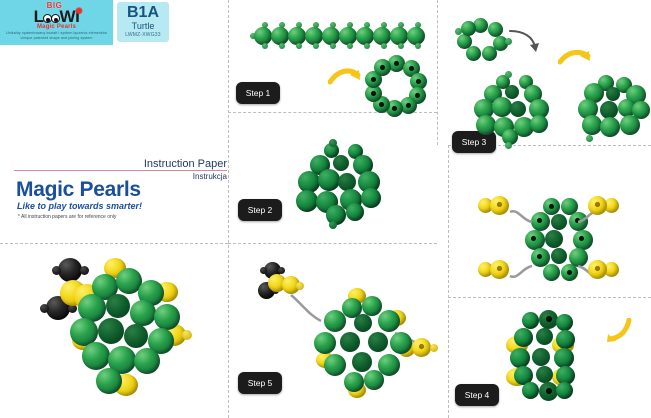 The height and width of the screenshot is (418, 651). What do you see at coordinates (619, 330) in the screenshot?
I see `step4-arrow-icon` at bounding box center [619, 330].